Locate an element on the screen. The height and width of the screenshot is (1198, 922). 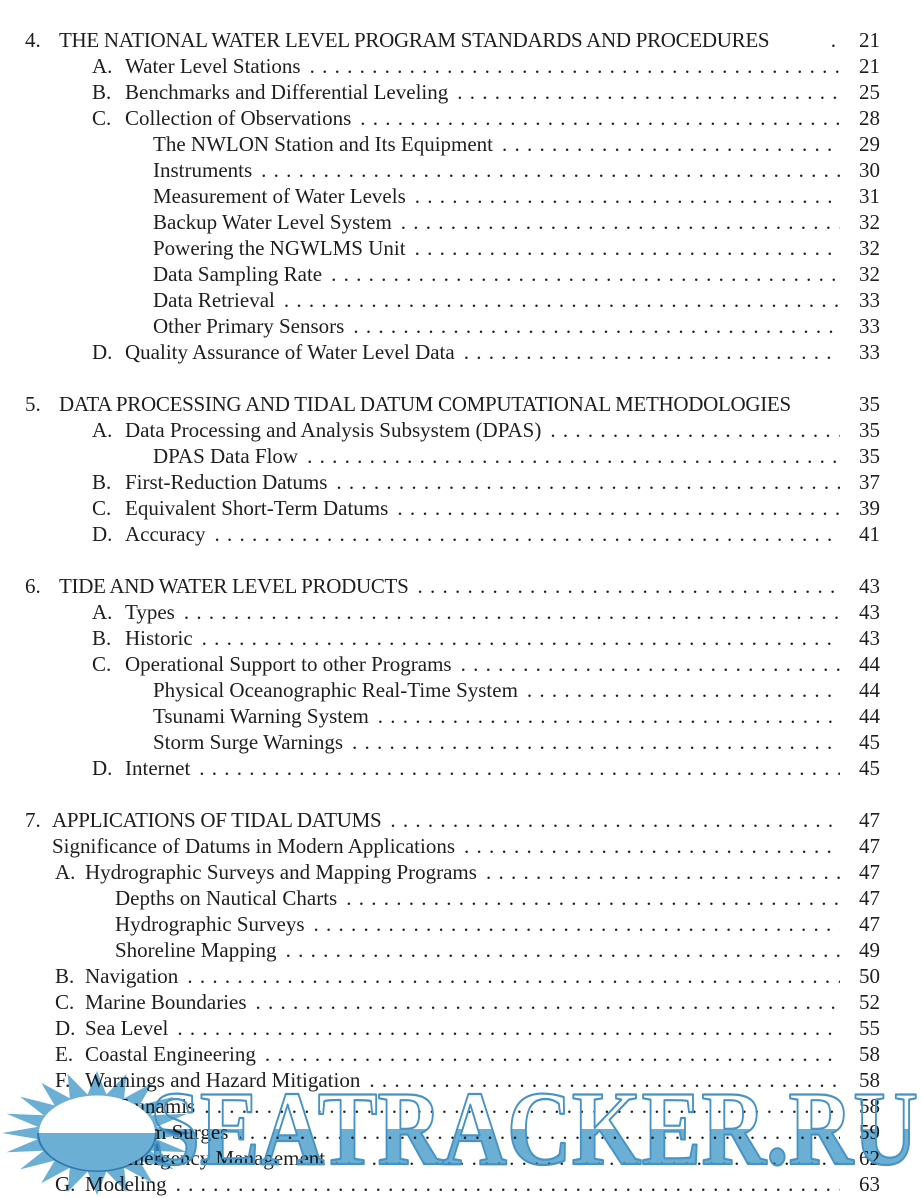
toc-entry-label: Depths on Nautical Charts is located at coordinates (226, 898).